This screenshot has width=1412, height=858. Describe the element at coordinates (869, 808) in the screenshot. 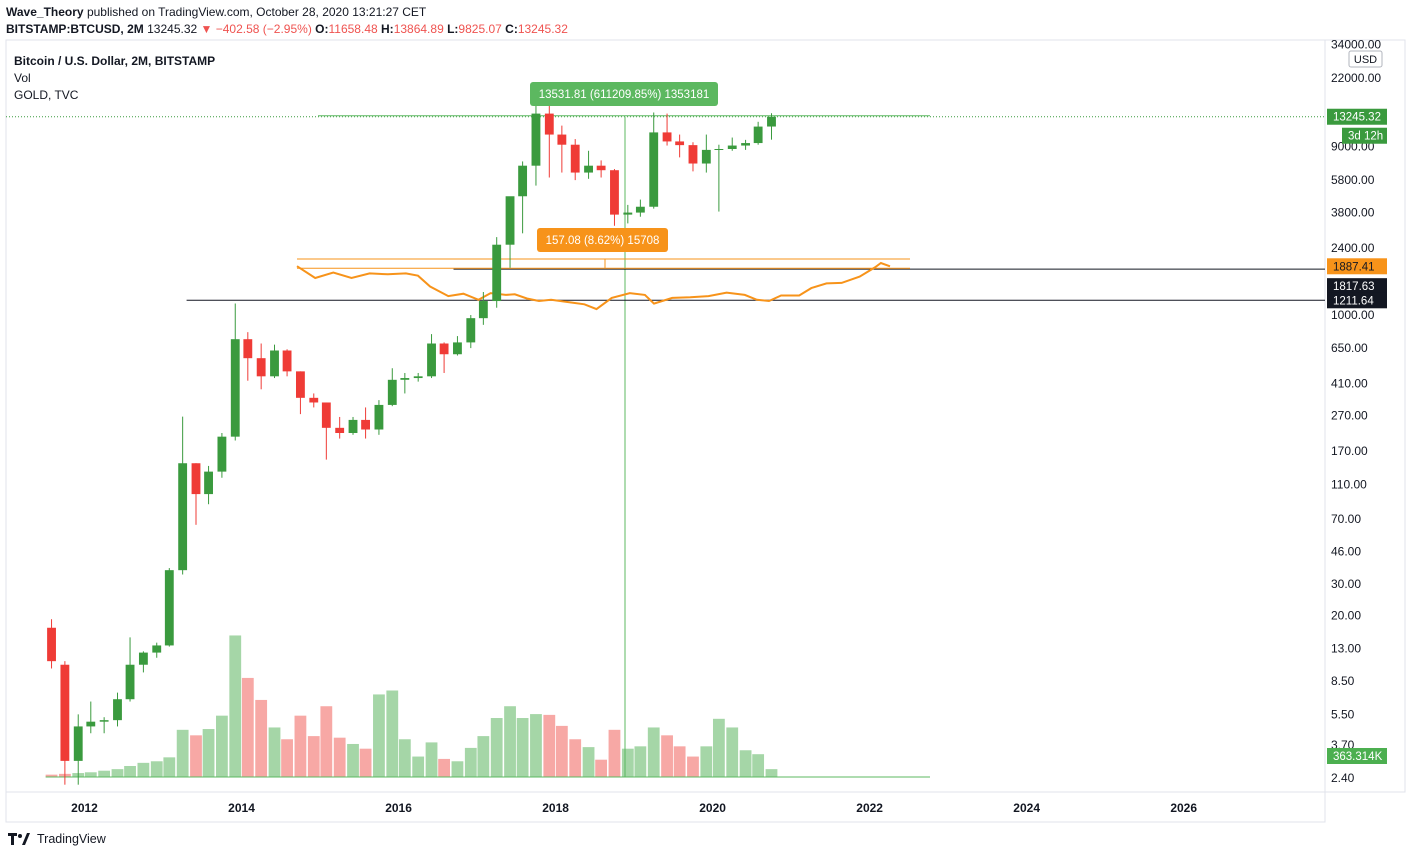

I see `x-tick-label: 2022` at that location.